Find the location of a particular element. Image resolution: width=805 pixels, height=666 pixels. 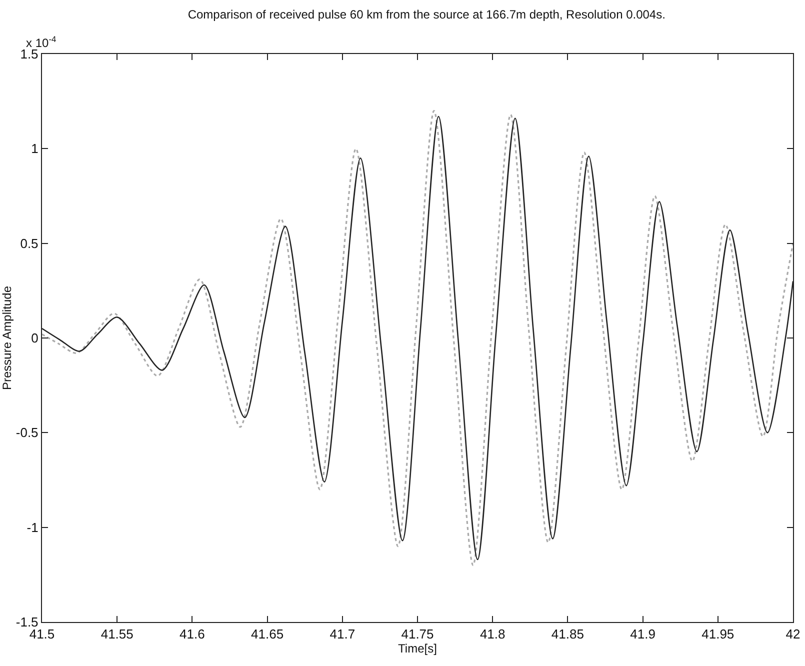

x-tick-label: 41.9 is located at coordinates (643, 634).